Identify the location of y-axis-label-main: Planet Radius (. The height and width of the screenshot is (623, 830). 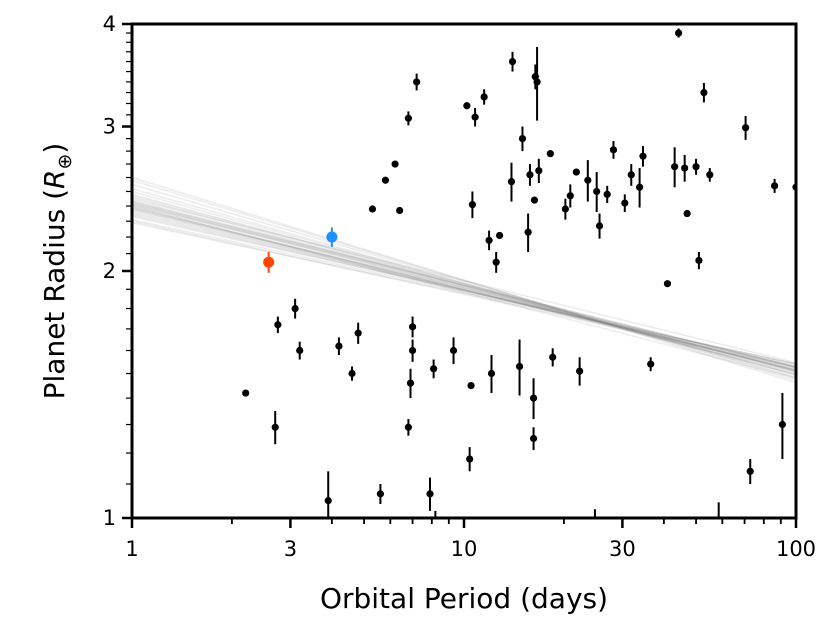
(54, 294).